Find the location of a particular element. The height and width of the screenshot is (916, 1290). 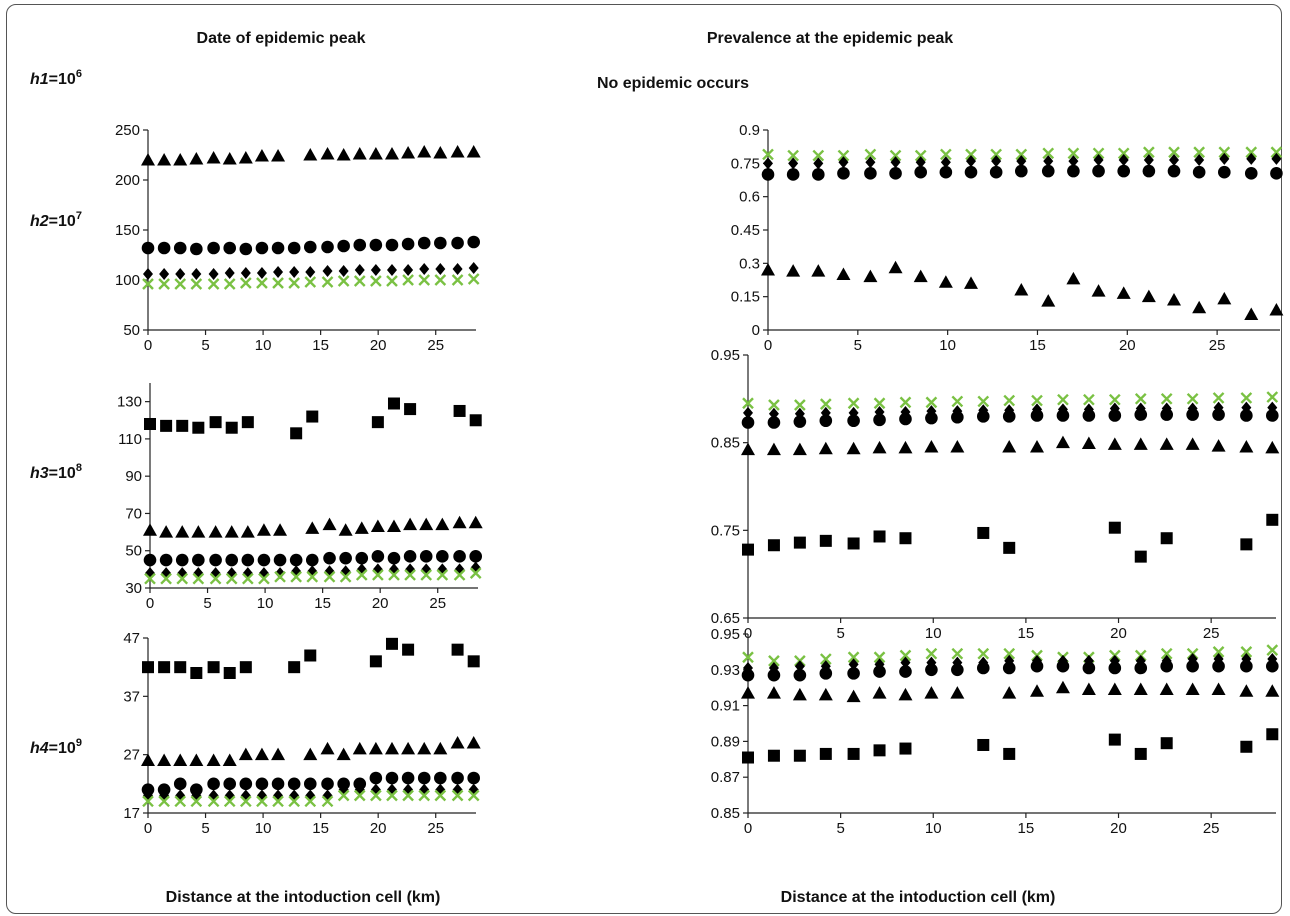

y-tick-label: 130 is located at coordinates (129, 402).